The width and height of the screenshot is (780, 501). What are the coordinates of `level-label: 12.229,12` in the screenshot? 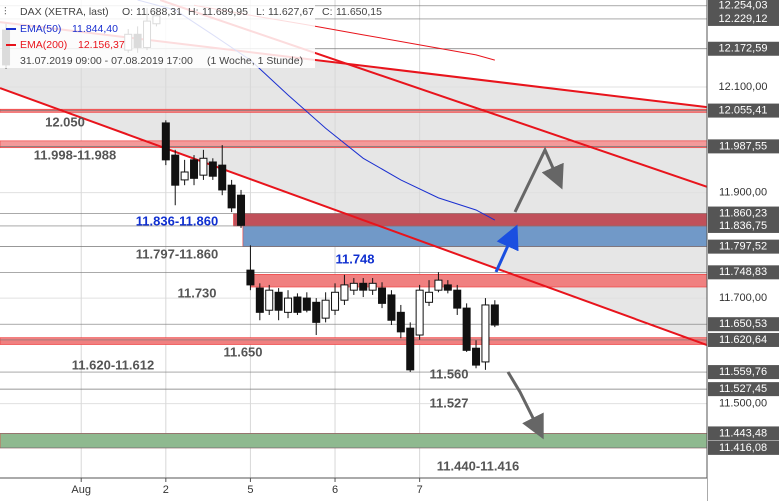 It's located at (743, 19).